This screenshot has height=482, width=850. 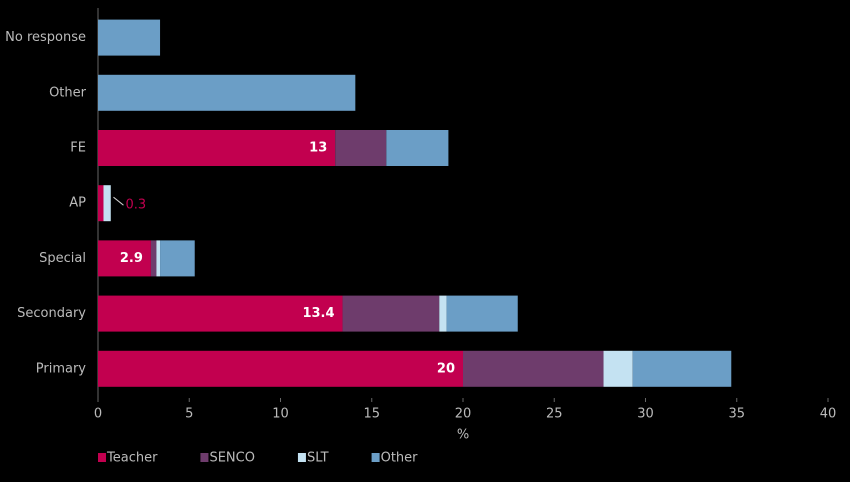 What do you see at coordinates (232, 458) in the screenshot?
I see `legend-label: SENCO` at bounding box center [232, 458].